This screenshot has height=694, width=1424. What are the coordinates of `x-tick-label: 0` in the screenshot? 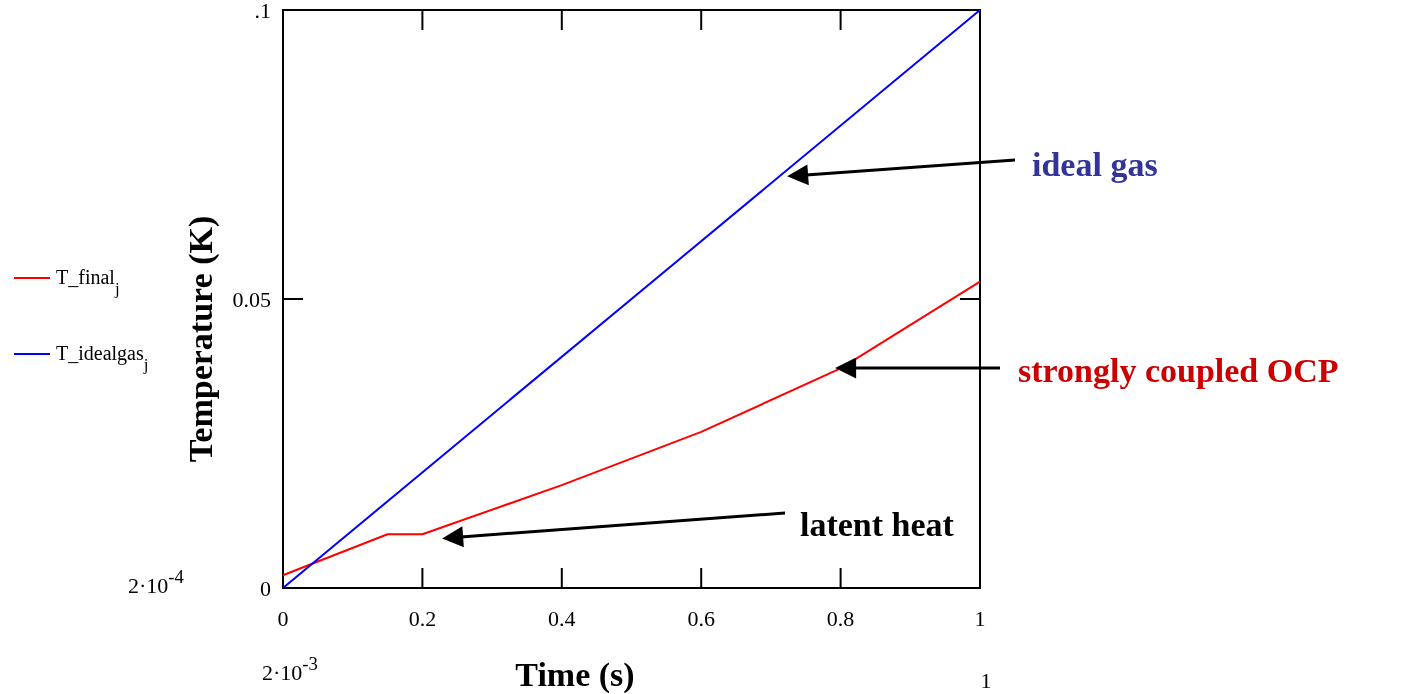 It's located at (283, 618).